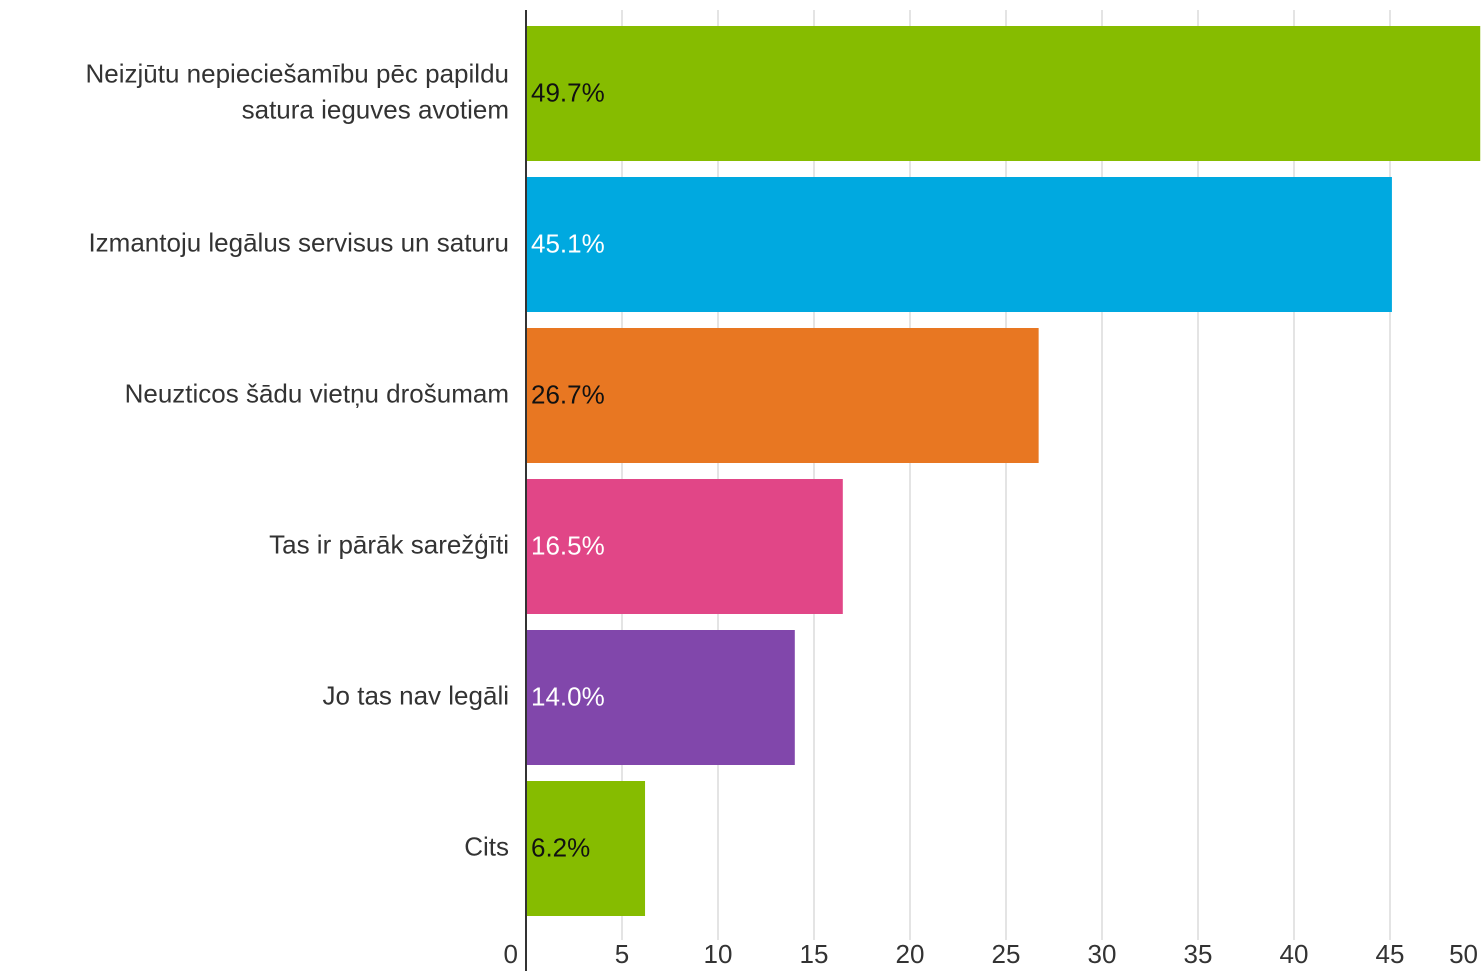  I want to click on x-tick-label: 20, so click(910, 954).